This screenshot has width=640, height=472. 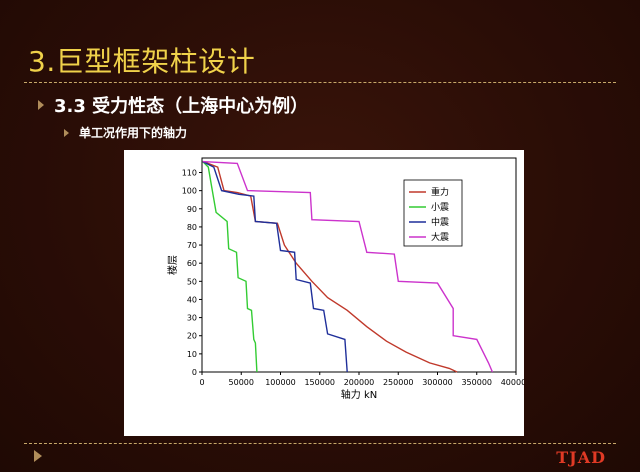 I want to click on tjad-logo: TJAD, so click(x=581, y=457).